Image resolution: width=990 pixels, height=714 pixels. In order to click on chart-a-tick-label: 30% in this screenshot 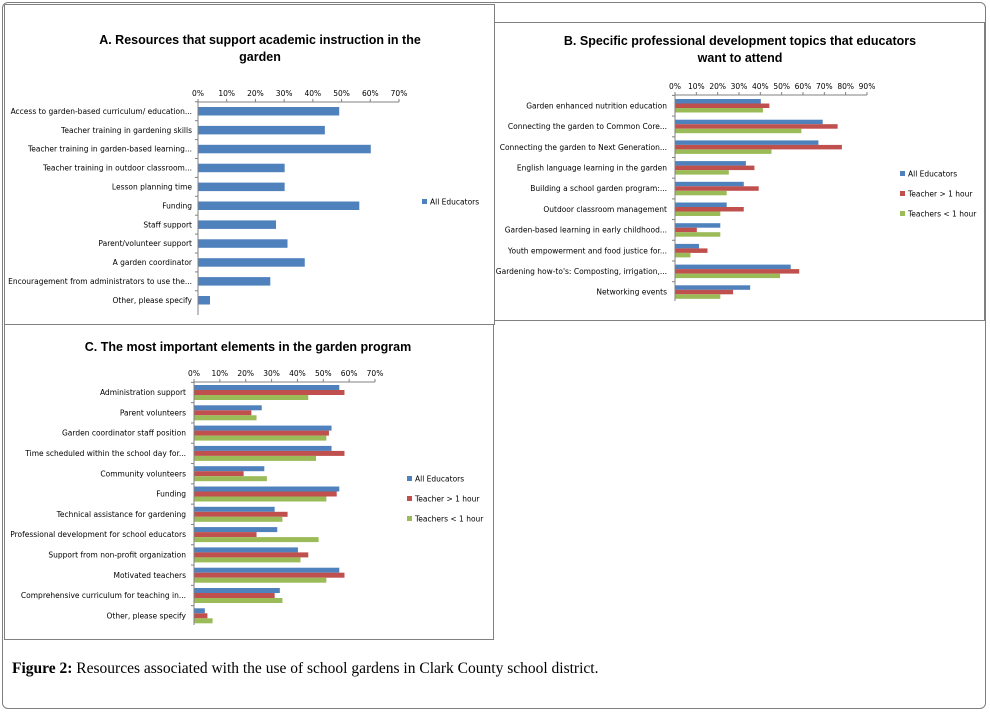, I will do `click(284, 93)`.